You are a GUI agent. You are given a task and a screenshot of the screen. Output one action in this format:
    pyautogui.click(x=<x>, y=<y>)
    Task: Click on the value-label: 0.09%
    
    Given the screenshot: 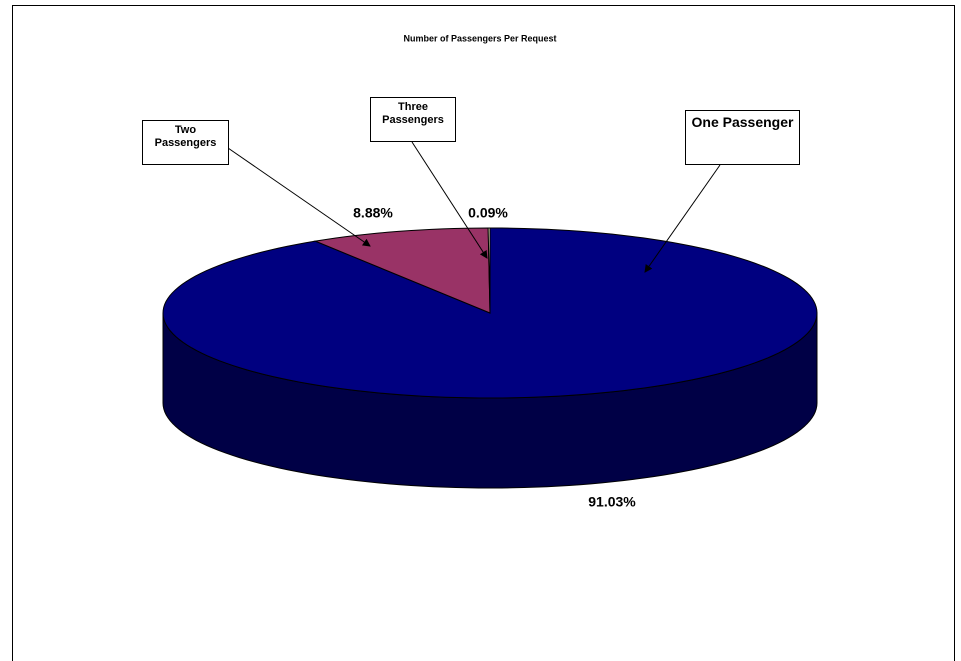 What is the action you would take?
    pyautogui.click(x=488, y=213)
    